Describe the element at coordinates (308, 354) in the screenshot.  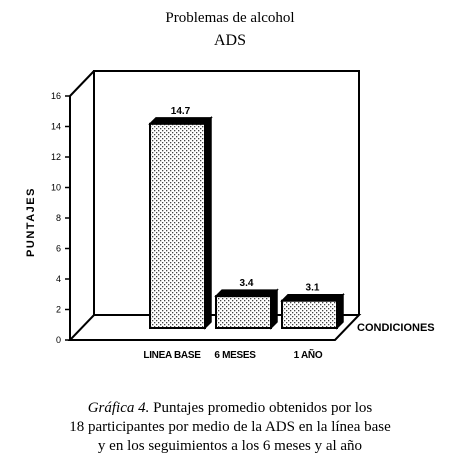
I see `x-tick-label: 1 AÑO` at that location.